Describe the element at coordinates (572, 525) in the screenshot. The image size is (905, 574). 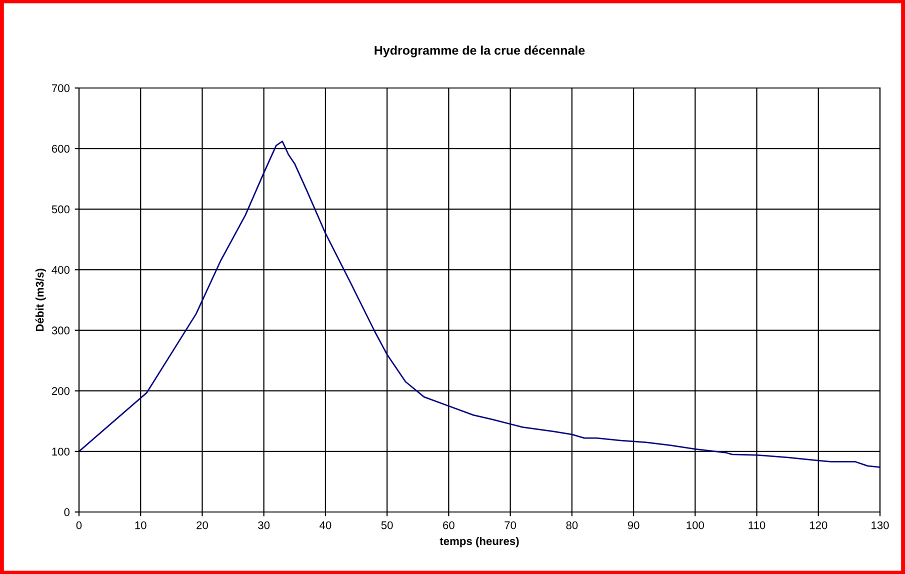
I see `x-tick-label: 80` at that location.